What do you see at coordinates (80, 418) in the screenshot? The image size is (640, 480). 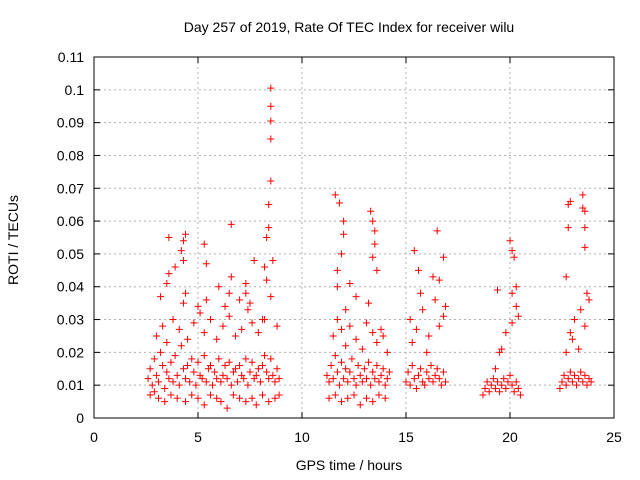 I see `y-tick-label: 0` at bounding box center [80, 418].